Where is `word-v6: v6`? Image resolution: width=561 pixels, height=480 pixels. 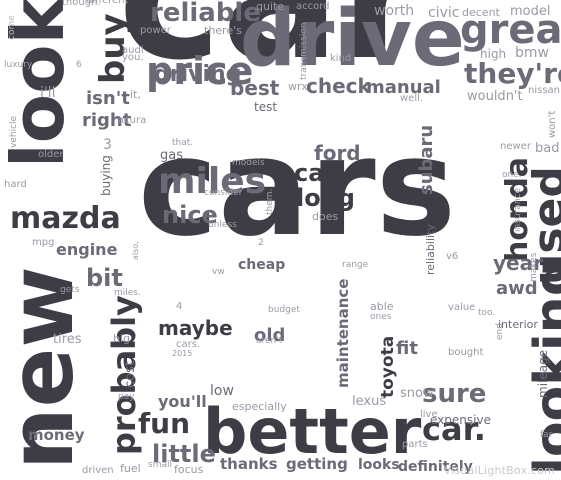 word-v6: v6 is located at coordinates (452, 256).